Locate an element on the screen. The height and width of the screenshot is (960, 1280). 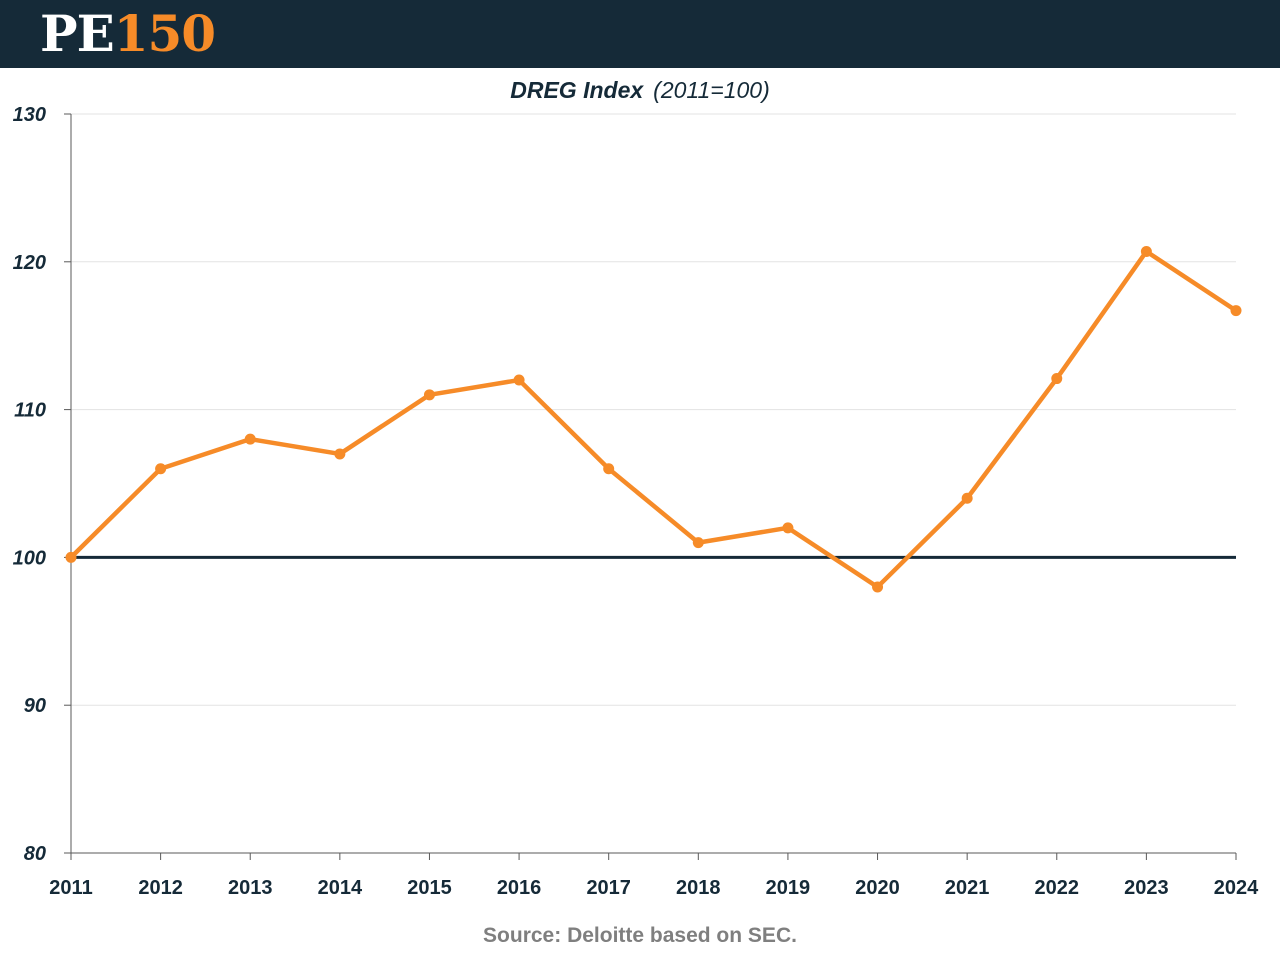
x-tick-label: 2022 is located at coordinates (1057, 888).